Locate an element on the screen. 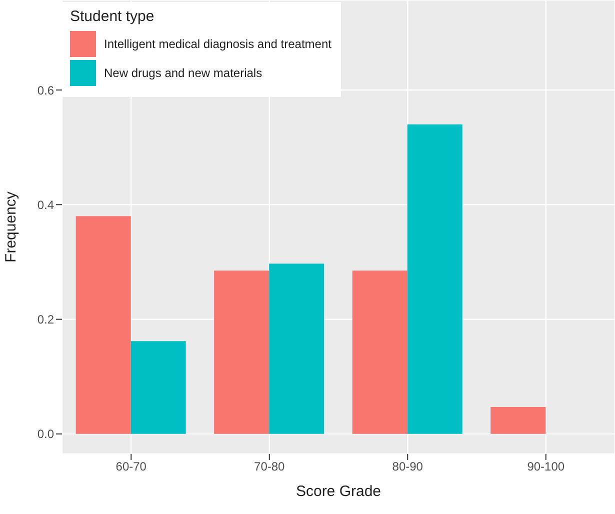 The height and width of the screenshot is (514, 615). x-tick-label: 90-100 is located at coordinates (546, 467).